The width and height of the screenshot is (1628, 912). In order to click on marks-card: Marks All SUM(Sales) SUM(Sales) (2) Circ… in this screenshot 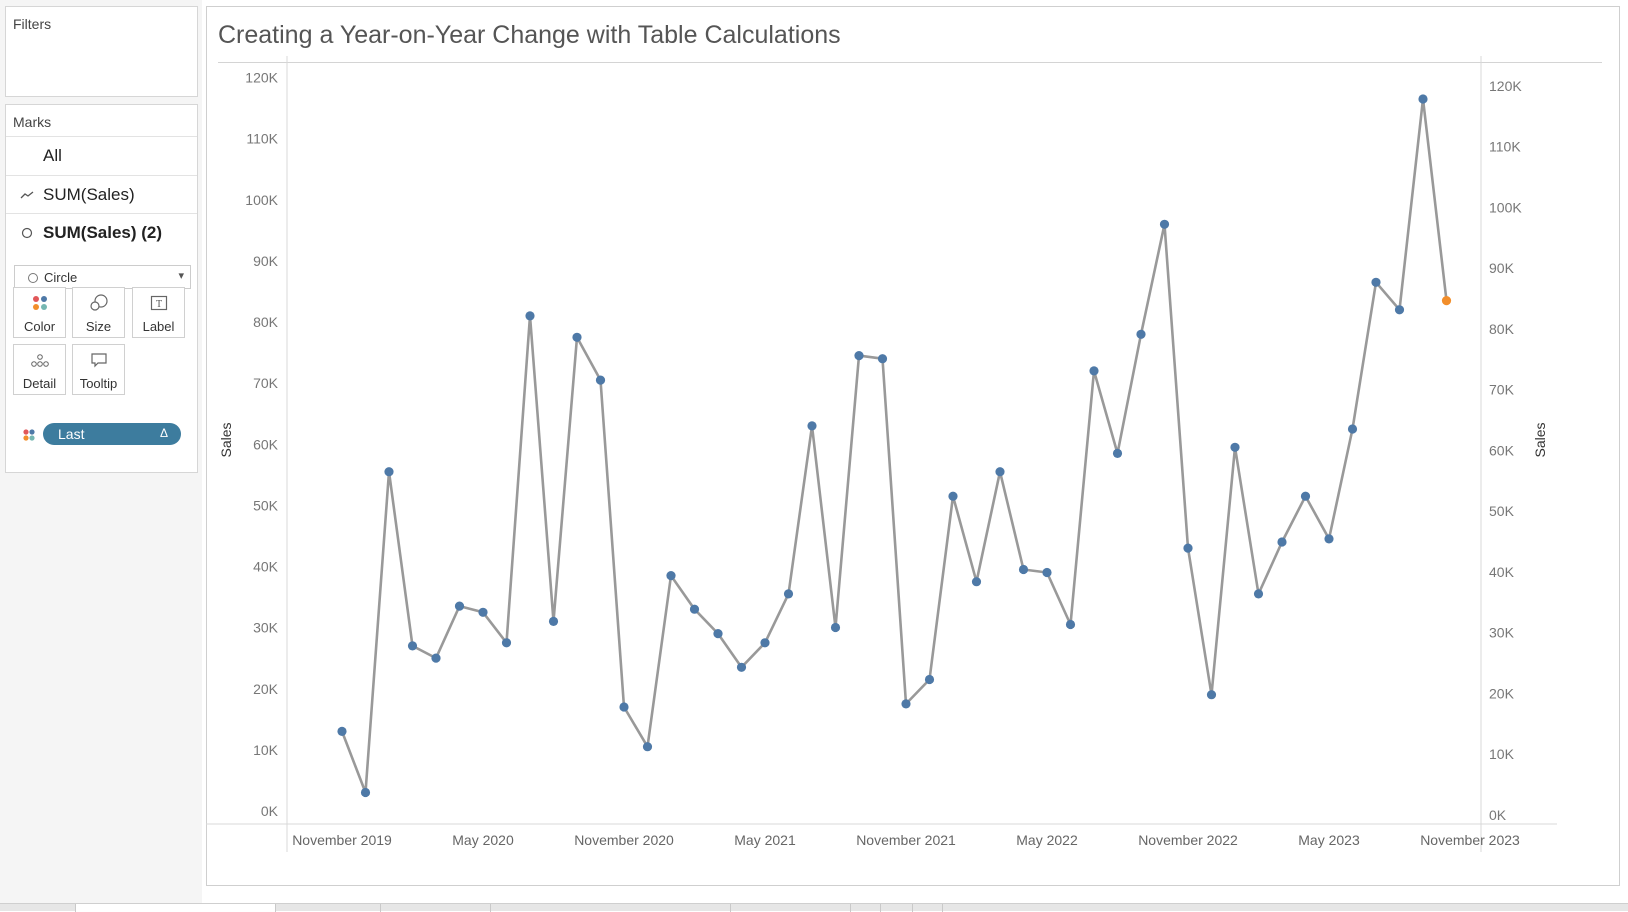, I will do `click(101, 288)`.